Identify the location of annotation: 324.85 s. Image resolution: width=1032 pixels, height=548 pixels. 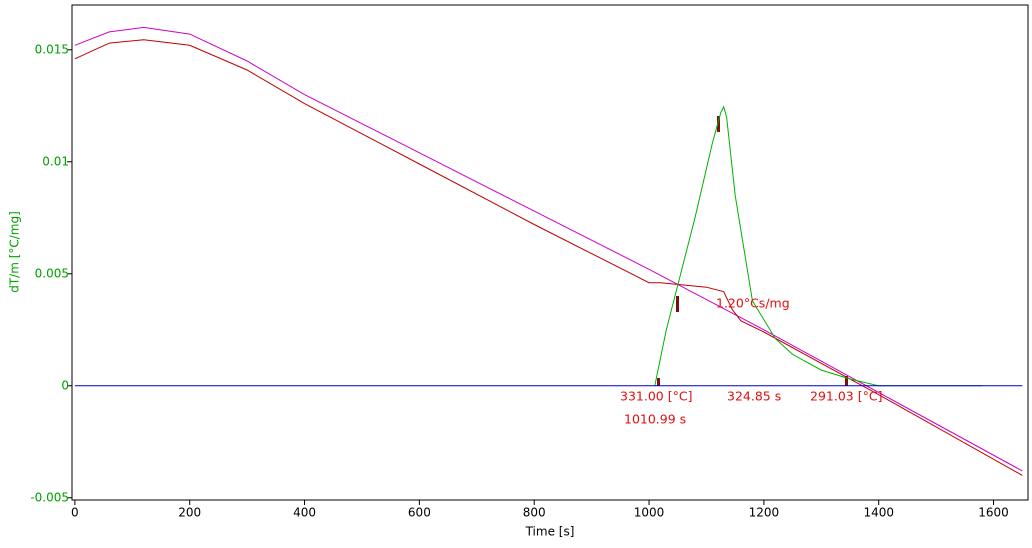
(754, 396).